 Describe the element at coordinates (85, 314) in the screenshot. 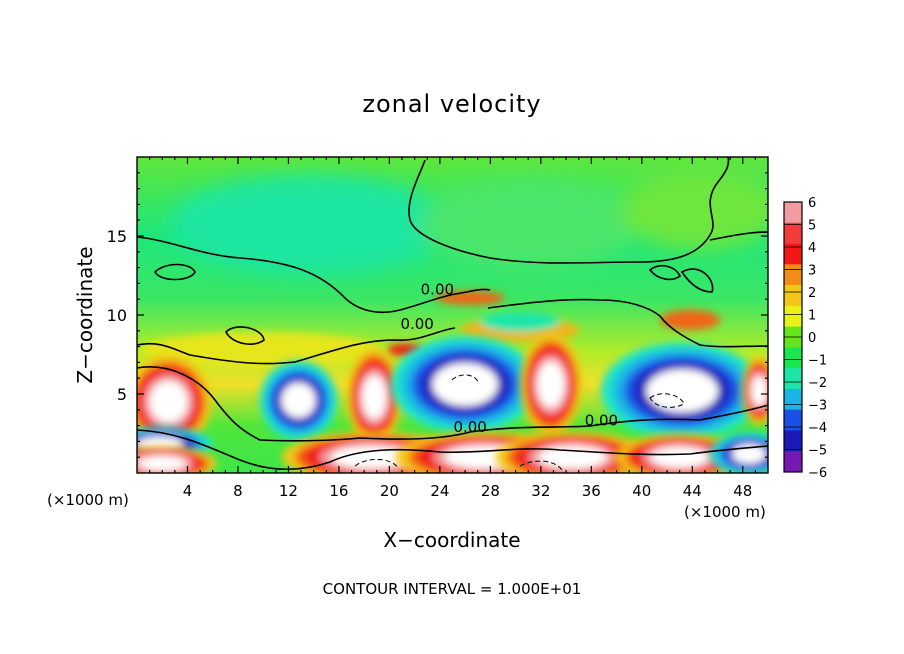

I see `y-axis-label: Z−coordinate` at that location.